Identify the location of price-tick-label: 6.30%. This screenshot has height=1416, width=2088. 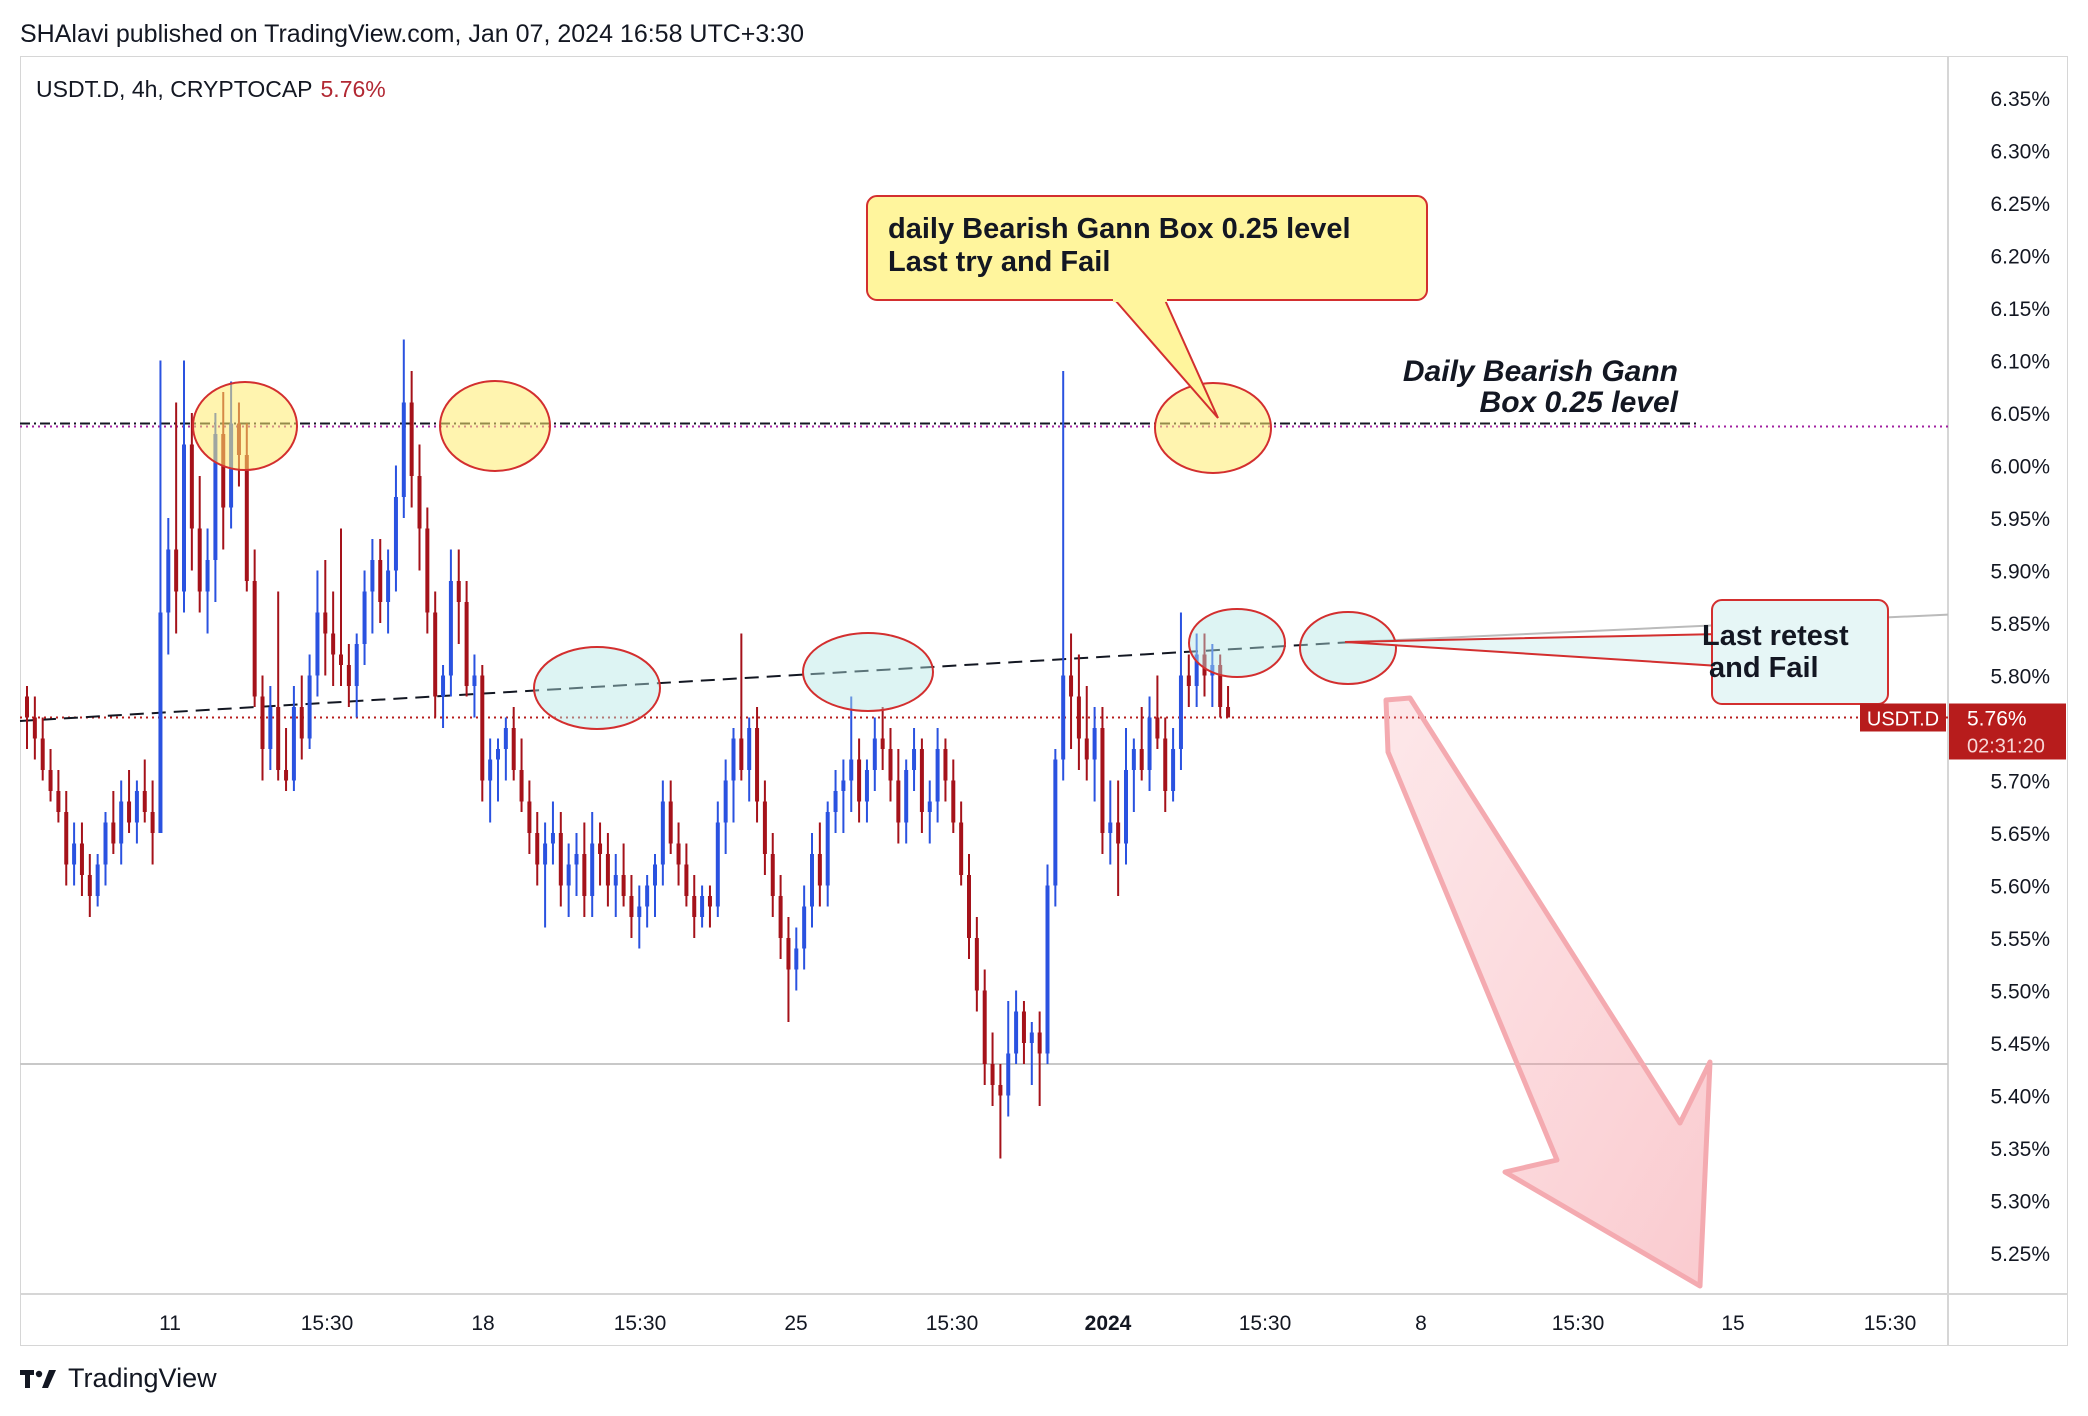
(2020, 152).